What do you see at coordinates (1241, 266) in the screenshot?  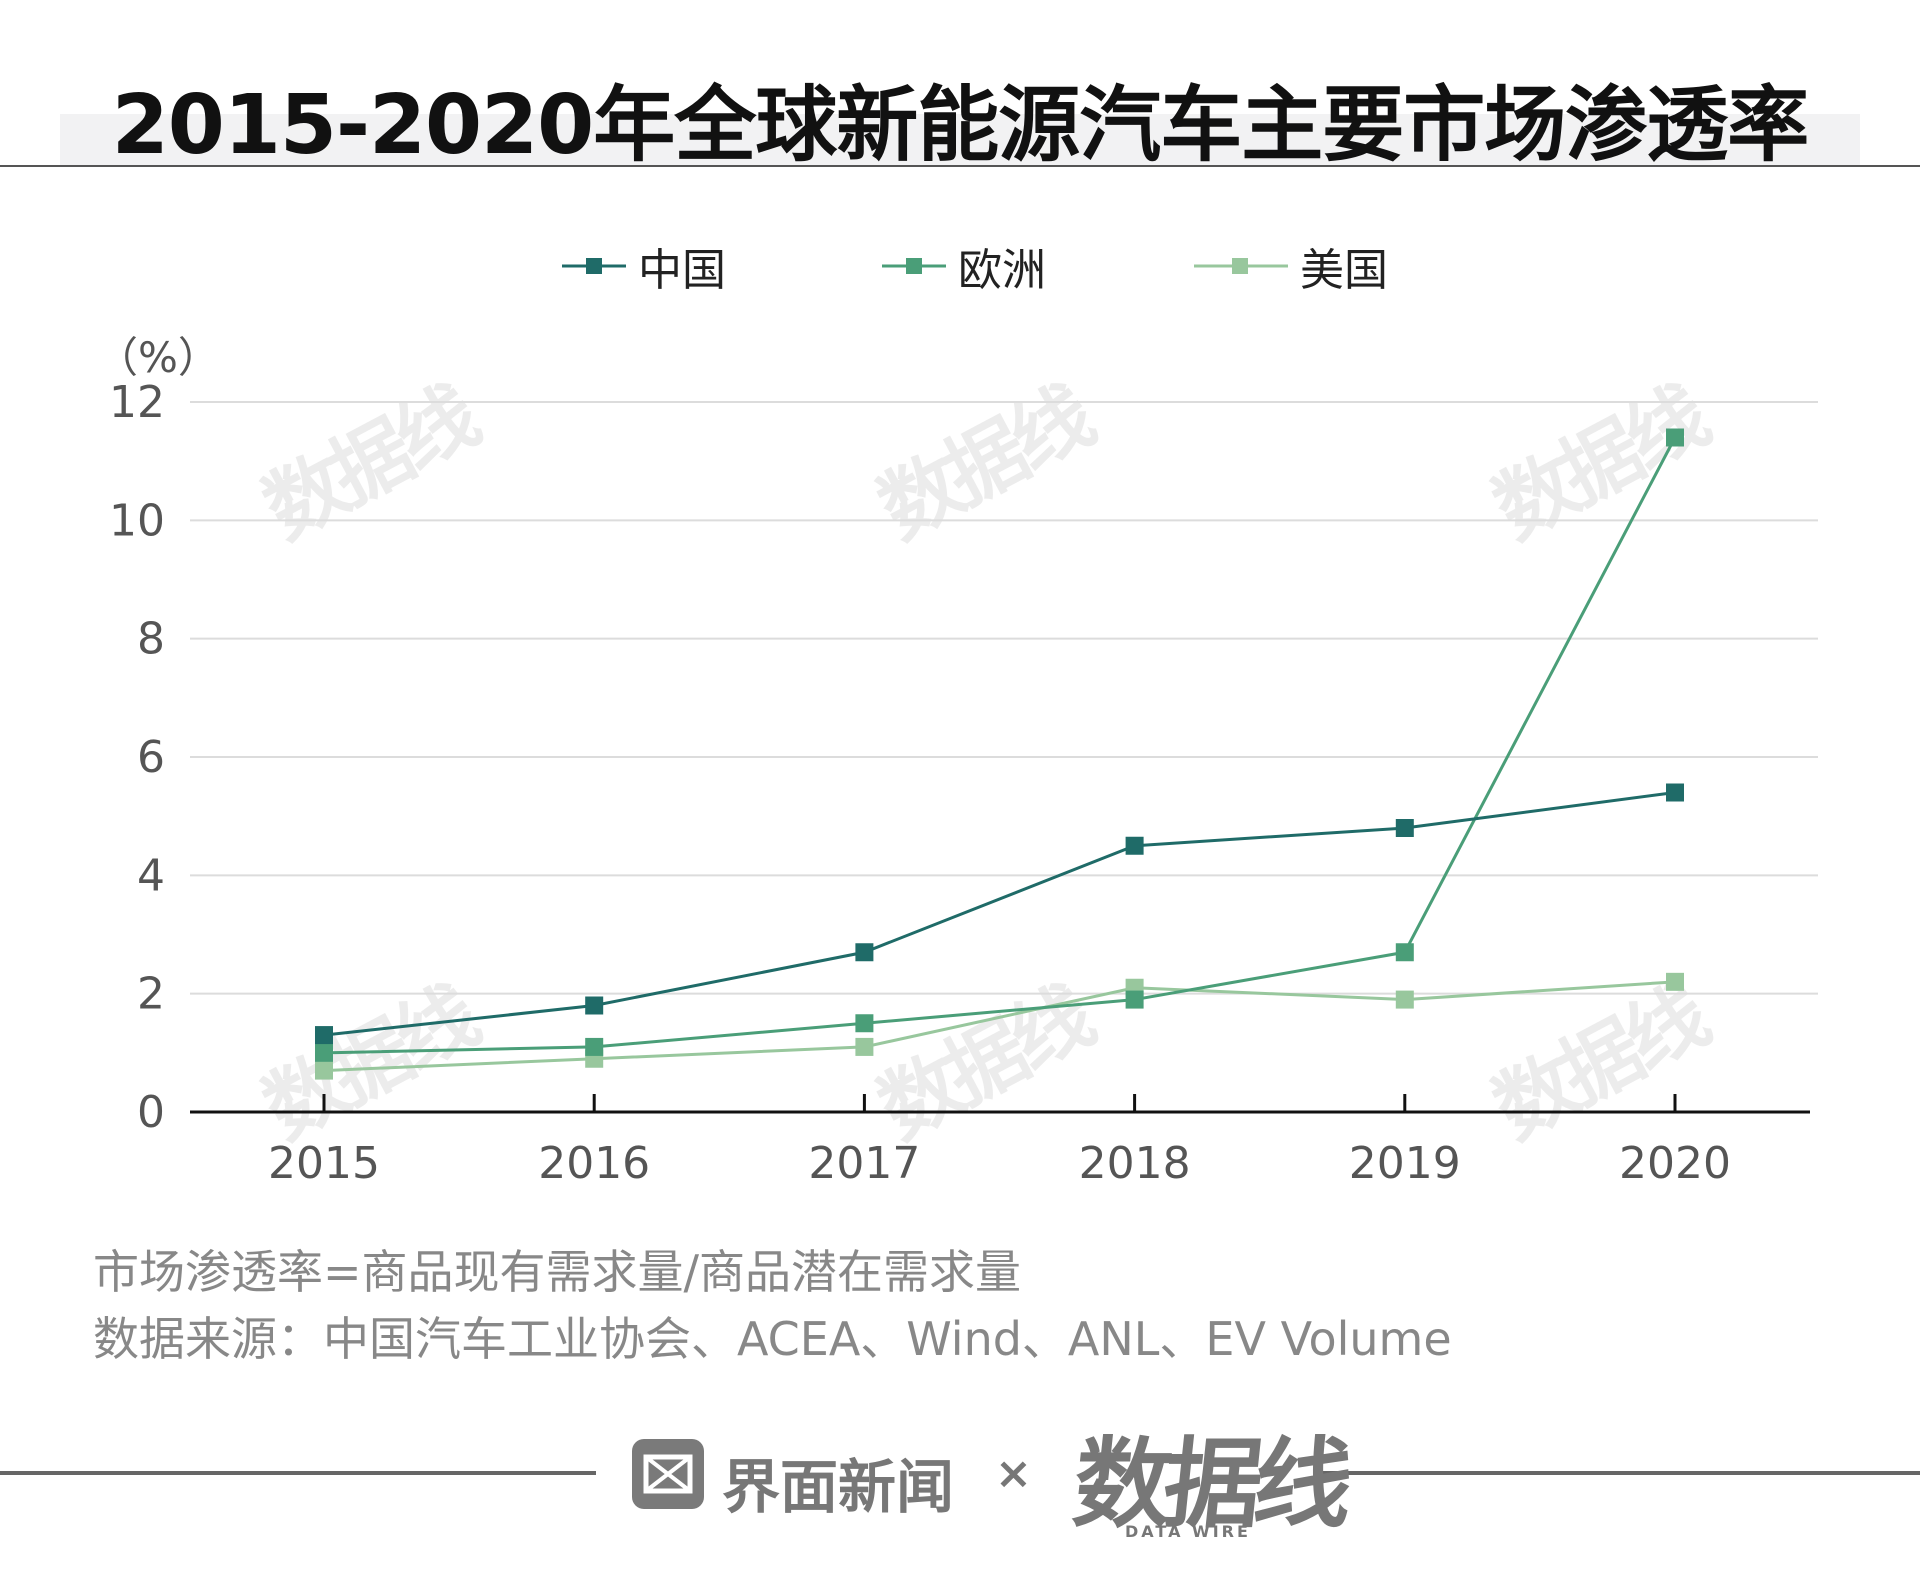 I see `legend-marker-usa` at bounding box center [1241, 266].